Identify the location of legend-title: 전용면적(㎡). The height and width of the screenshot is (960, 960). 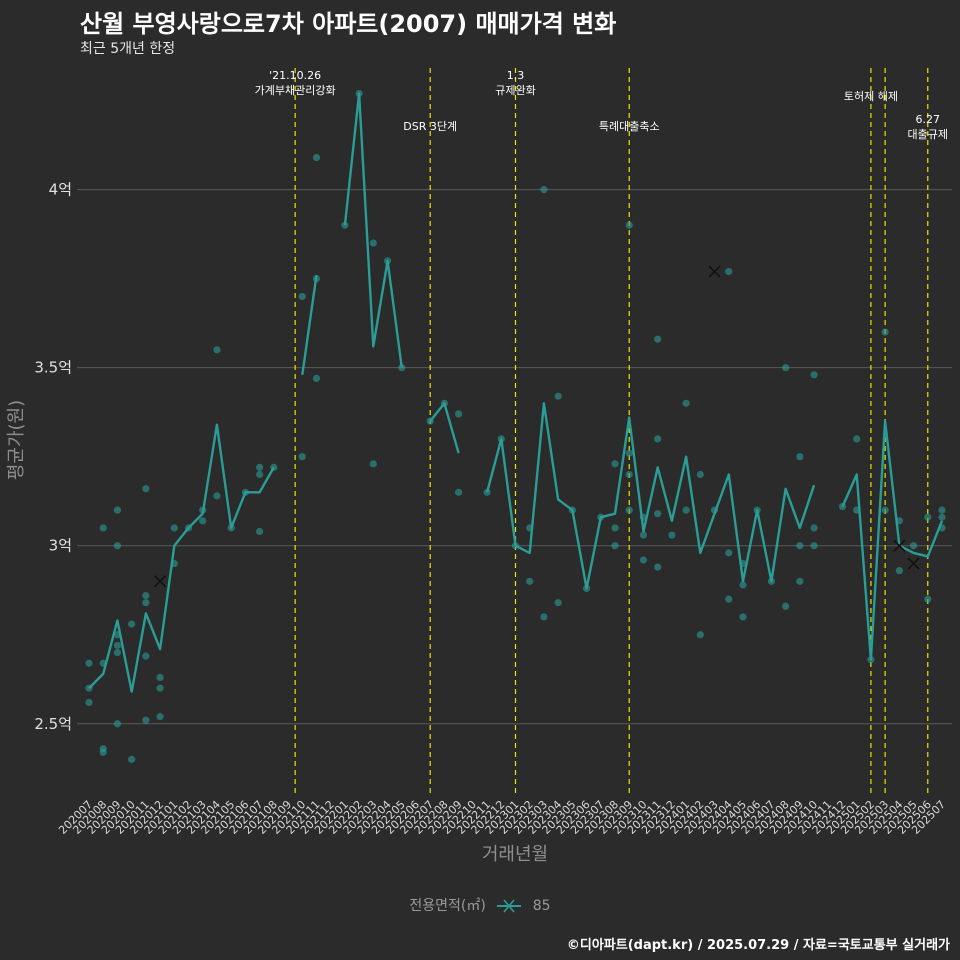
(447, 906).